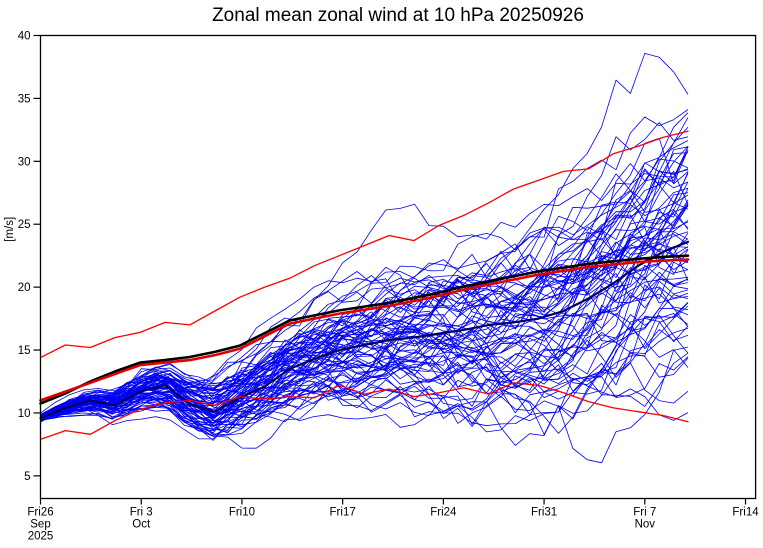  I want to click on chart-title: Zonal mean zonal wind at 10 hPa 20250926, so click(398, 15).